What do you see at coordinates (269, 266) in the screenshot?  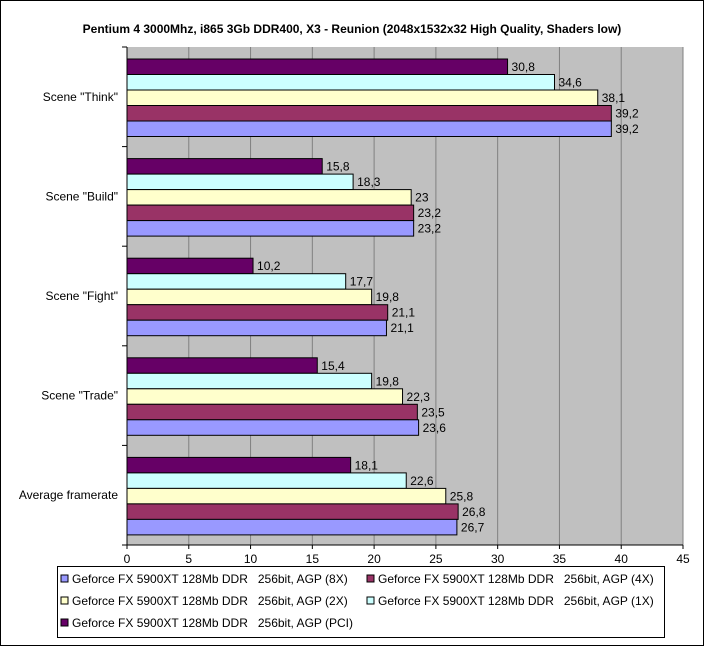 I see `data-label: 10,2` at bounding box center [269, 266].